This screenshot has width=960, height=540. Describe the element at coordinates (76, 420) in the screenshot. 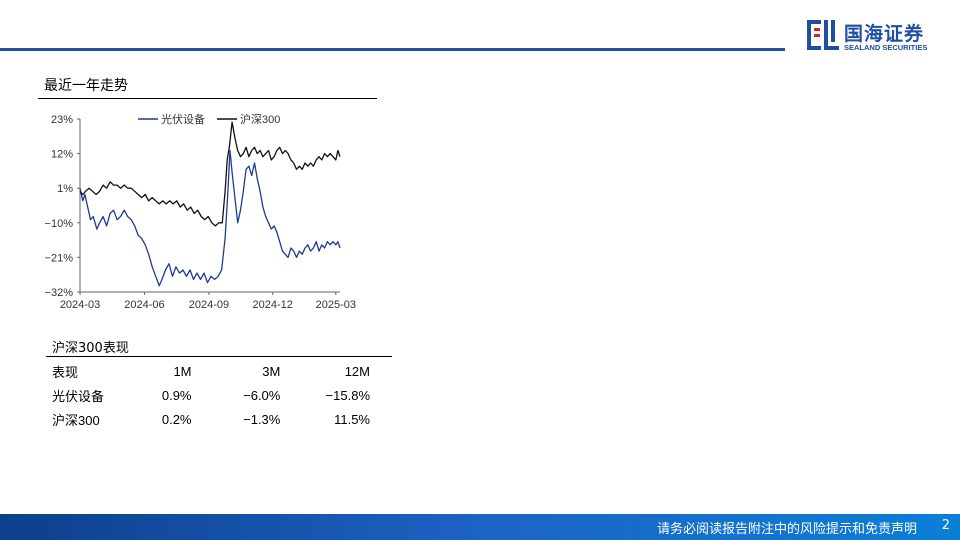

I see `row-label: 沪深300` at that location.